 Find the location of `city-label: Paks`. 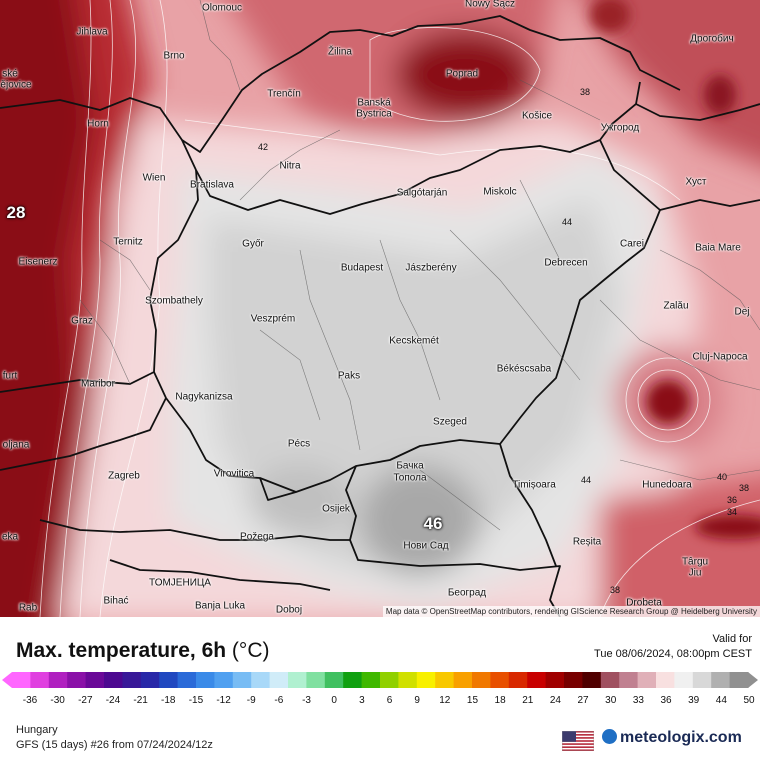

city-label: Paks is located at coordinates (349, 376).